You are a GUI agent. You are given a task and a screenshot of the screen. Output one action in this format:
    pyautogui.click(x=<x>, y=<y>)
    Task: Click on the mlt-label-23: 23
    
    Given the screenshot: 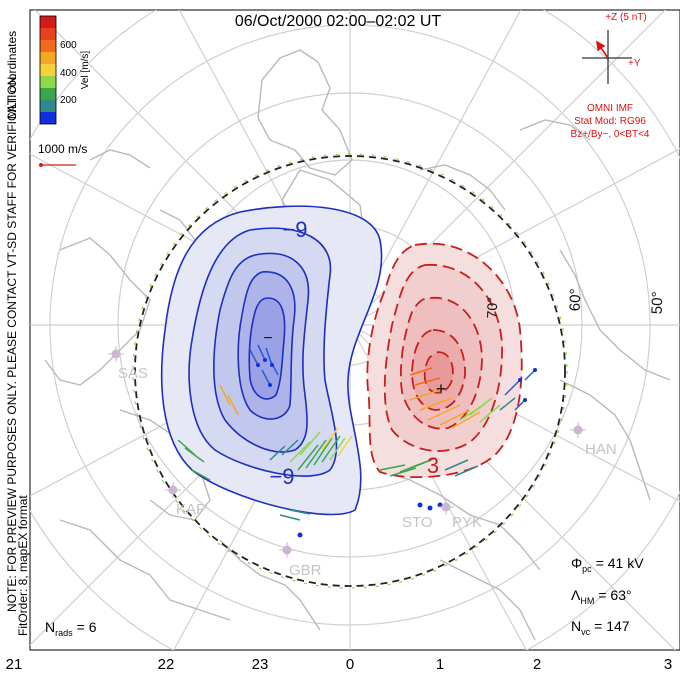 What is the action you would take?
    pyautogui.click(x=260, y=664)
    